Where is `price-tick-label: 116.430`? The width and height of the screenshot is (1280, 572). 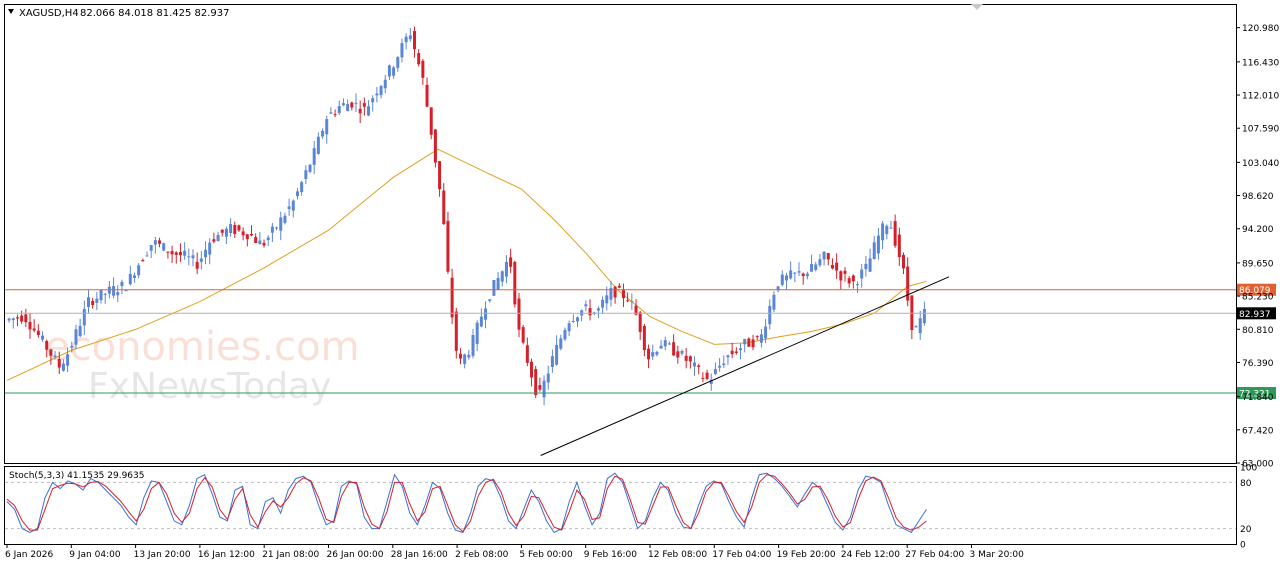
price-tick-label: 116.430 is located at coordinates (1260, 63).